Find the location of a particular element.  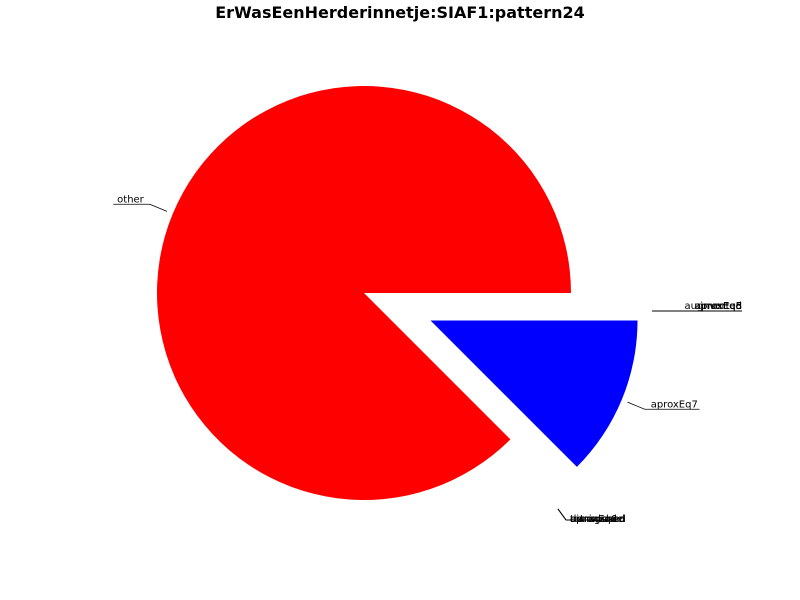

label-aproxeq8: aproxEq8 is located at coordinates (718, 306).